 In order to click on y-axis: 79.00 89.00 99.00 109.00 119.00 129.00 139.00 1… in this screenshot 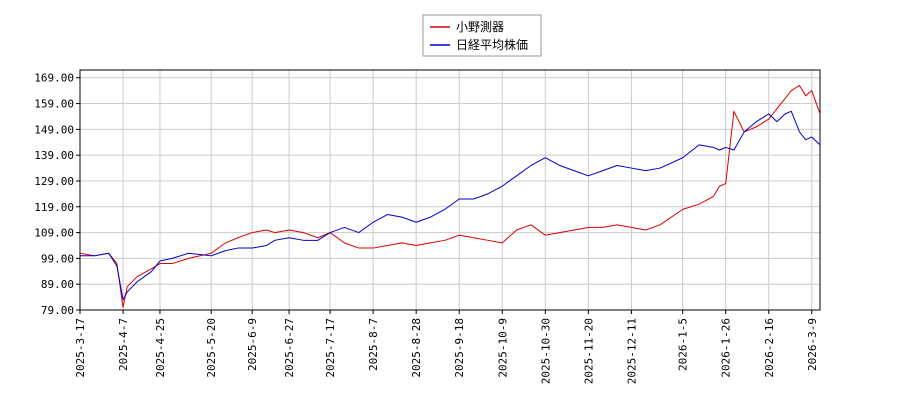, I will do `click(57, 194)`.